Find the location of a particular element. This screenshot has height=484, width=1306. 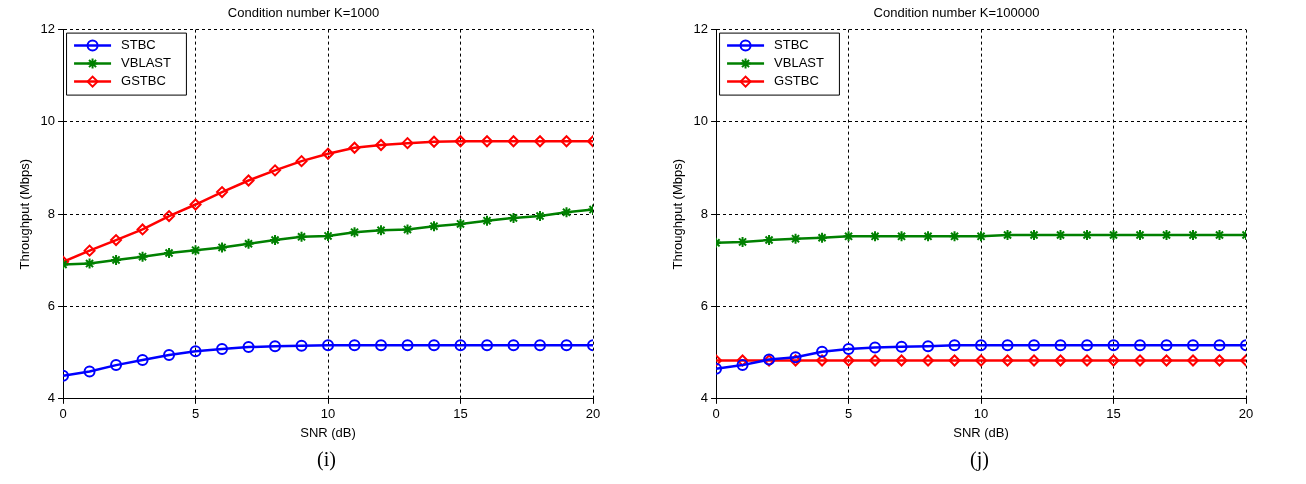

chart-title: Condition number K=100000 is located at coordinates (956, 13).